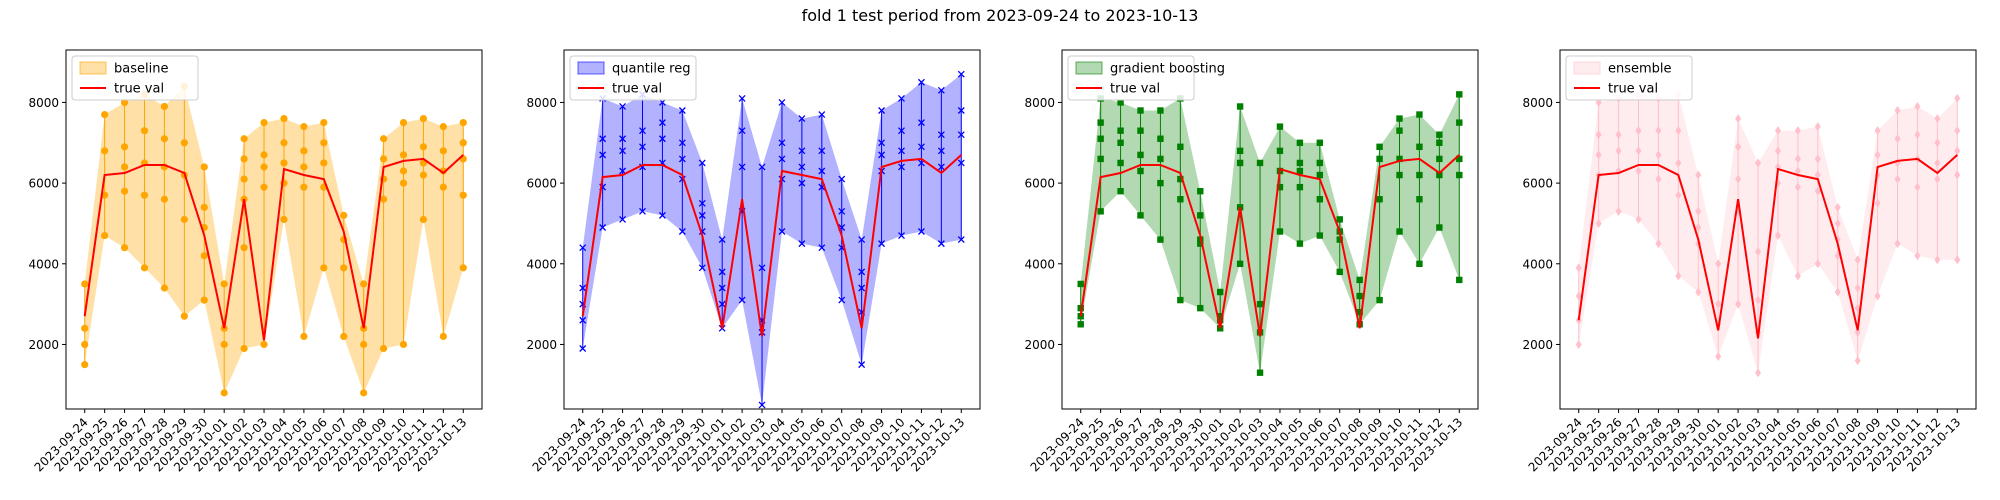 The height and width of the screenshot is (500, 2000). Describe the element at coordinates (1270, 233) in the screenshot. I see `uncertainty-band` at that location.